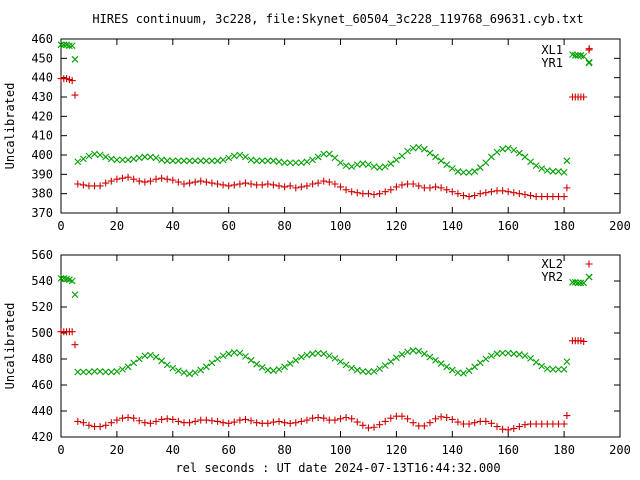 This screenshot has height=480, width=640. Describe the element at coordinates (589, 63) in the screenshot. I see `legend-marker-YR1` at that location.